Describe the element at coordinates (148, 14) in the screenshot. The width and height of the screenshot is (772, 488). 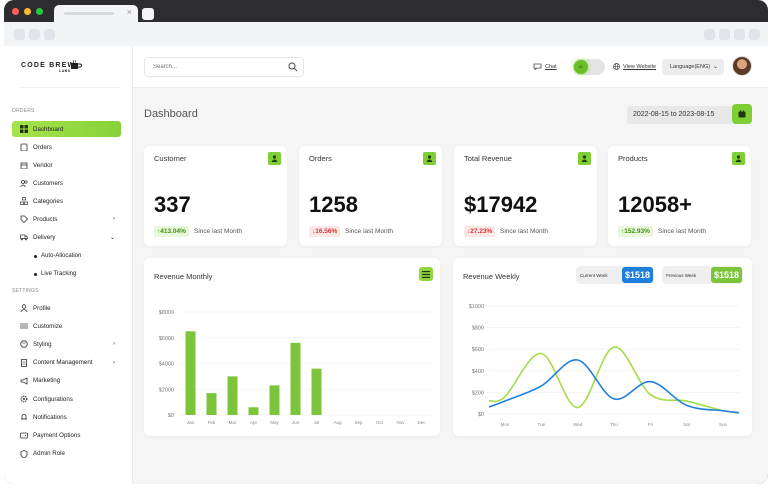
I see `new-tab-button` at that location.